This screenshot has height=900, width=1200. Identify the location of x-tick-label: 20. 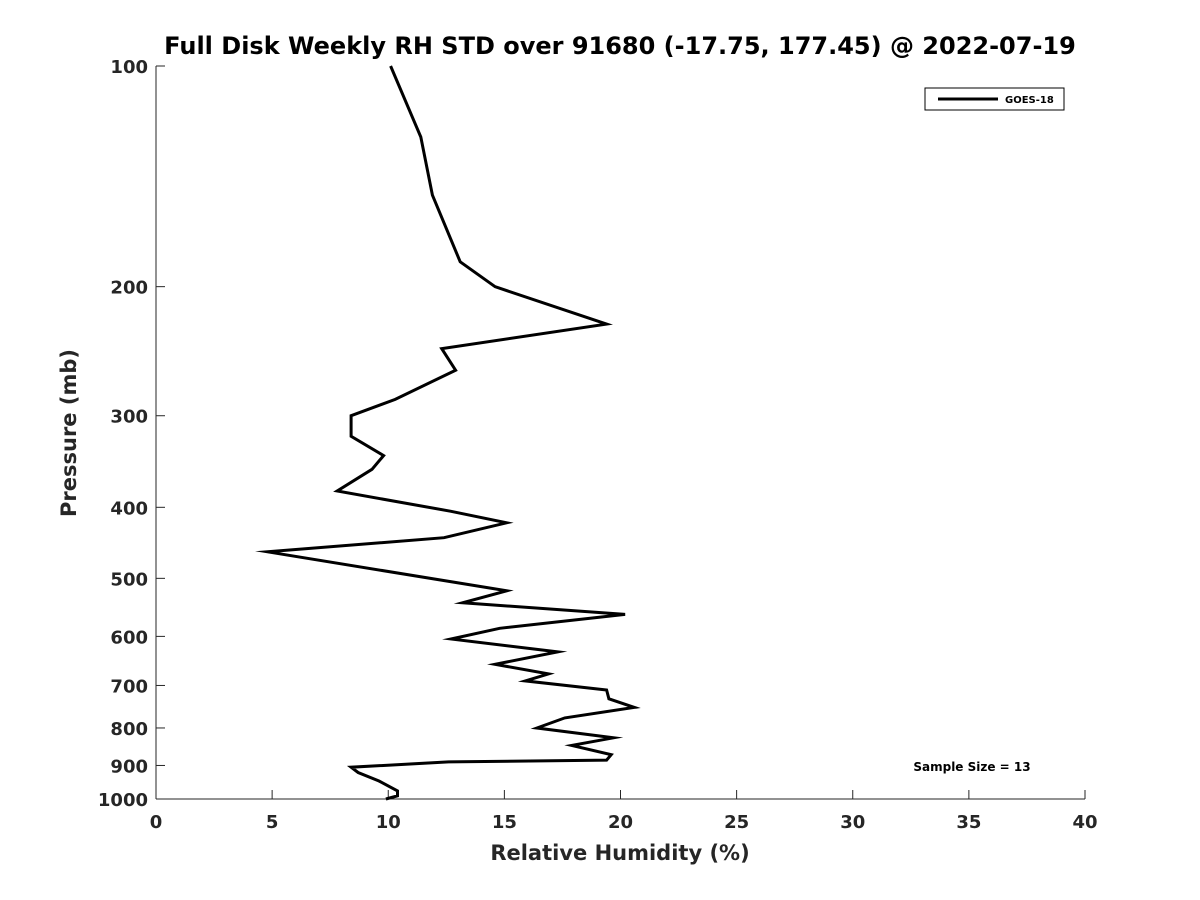
(620, 822).